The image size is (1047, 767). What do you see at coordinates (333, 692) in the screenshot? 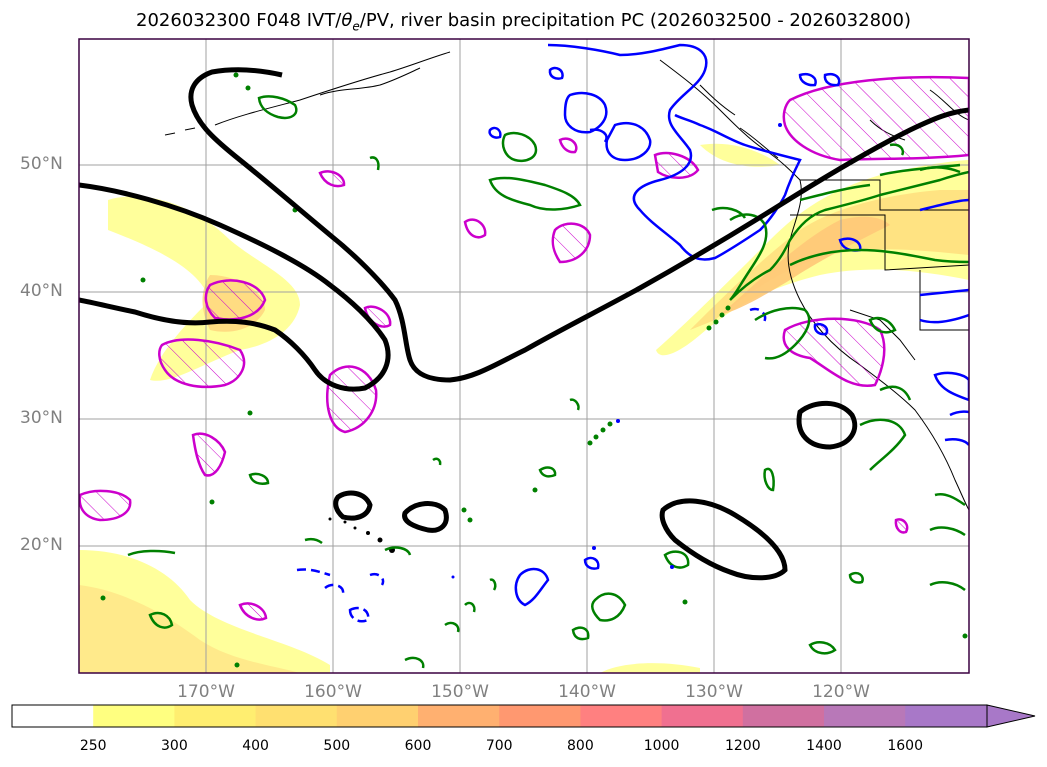
I see `lon-label-160w: 160°W` at bounding box center [333, 692].